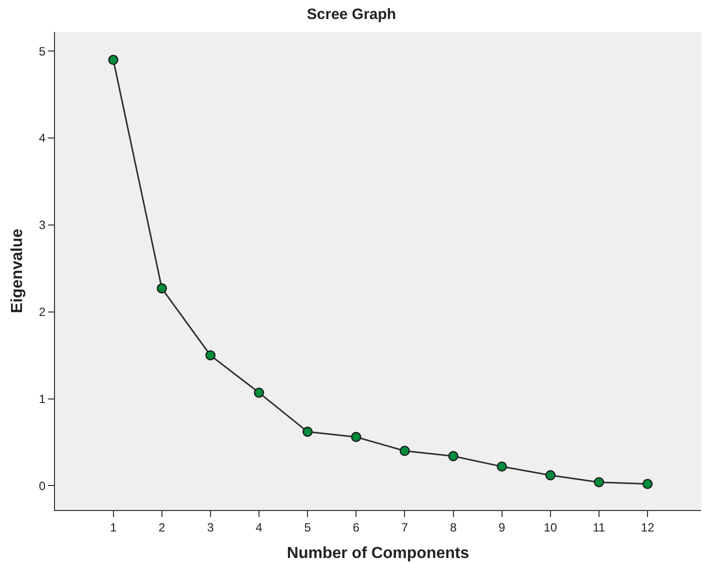 The image size is (703, 562). I want to click on y-tick-label: 3, so click(42, 225).